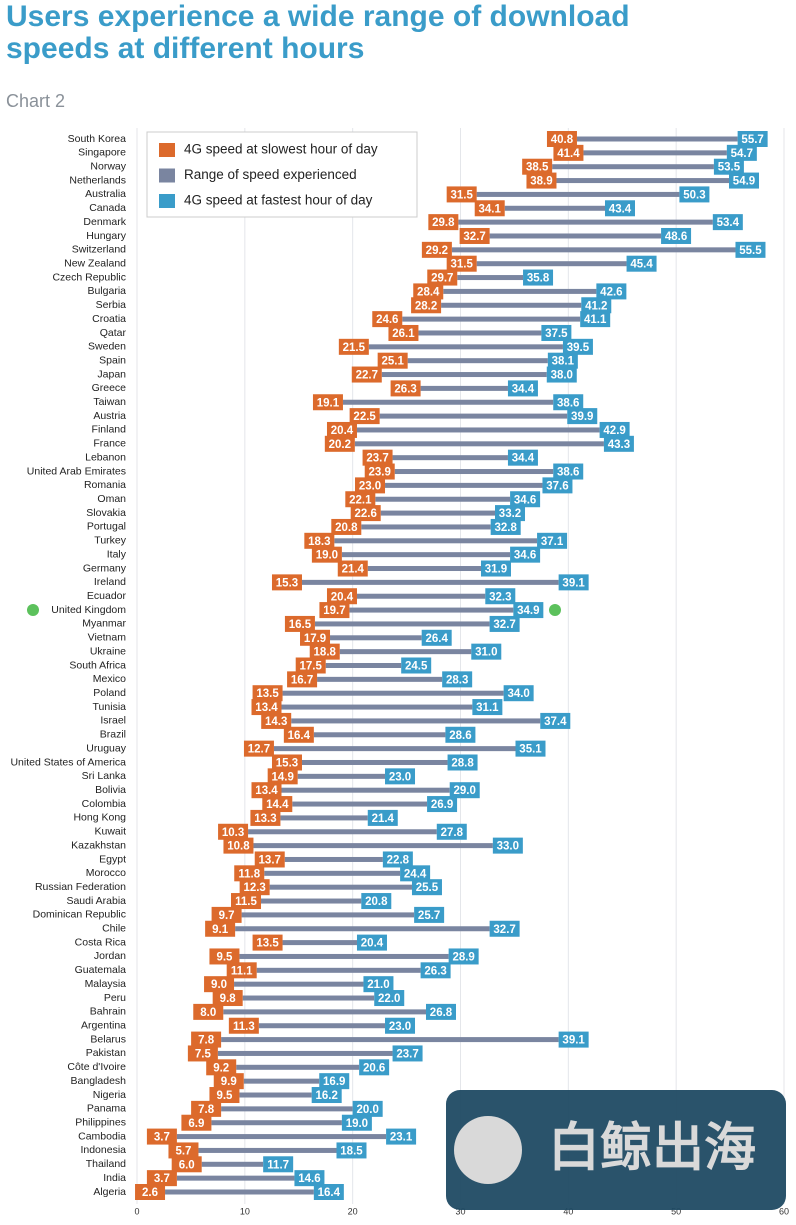 This screenshot has width=796, height=1225. I want to click on category-label: Indonesia, so click(103, 1150).